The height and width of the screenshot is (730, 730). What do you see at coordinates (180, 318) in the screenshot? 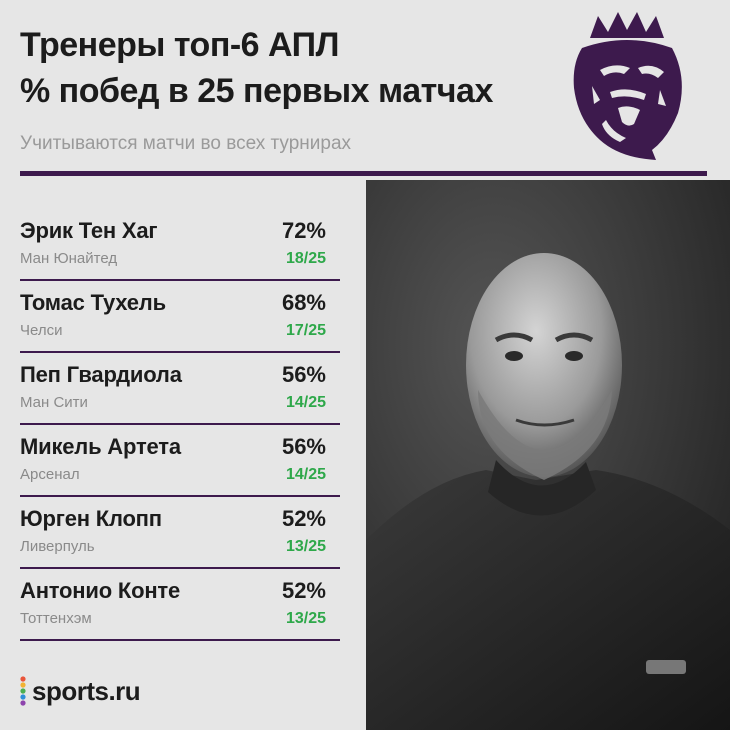
I see `table-row: Томас Тухель Челси 68% 17/25` at bounding box center [180, 318].